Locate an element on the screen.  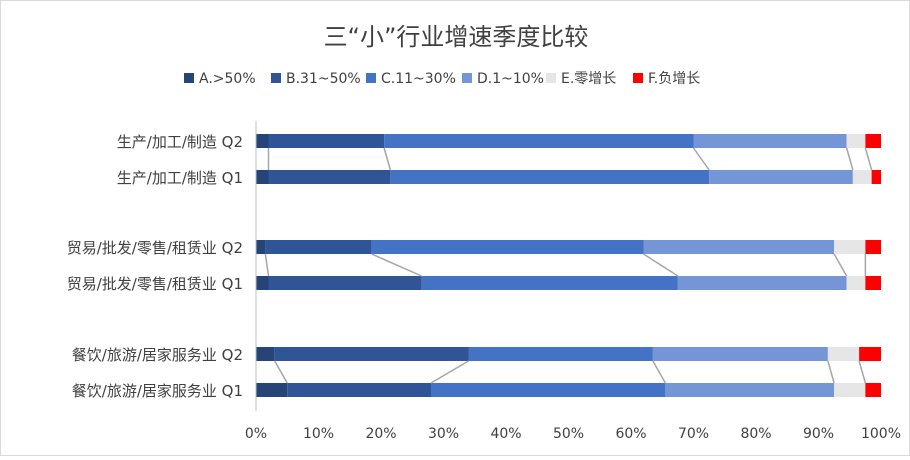
x-tick-label: 10% is located at coordinates (318, 434).